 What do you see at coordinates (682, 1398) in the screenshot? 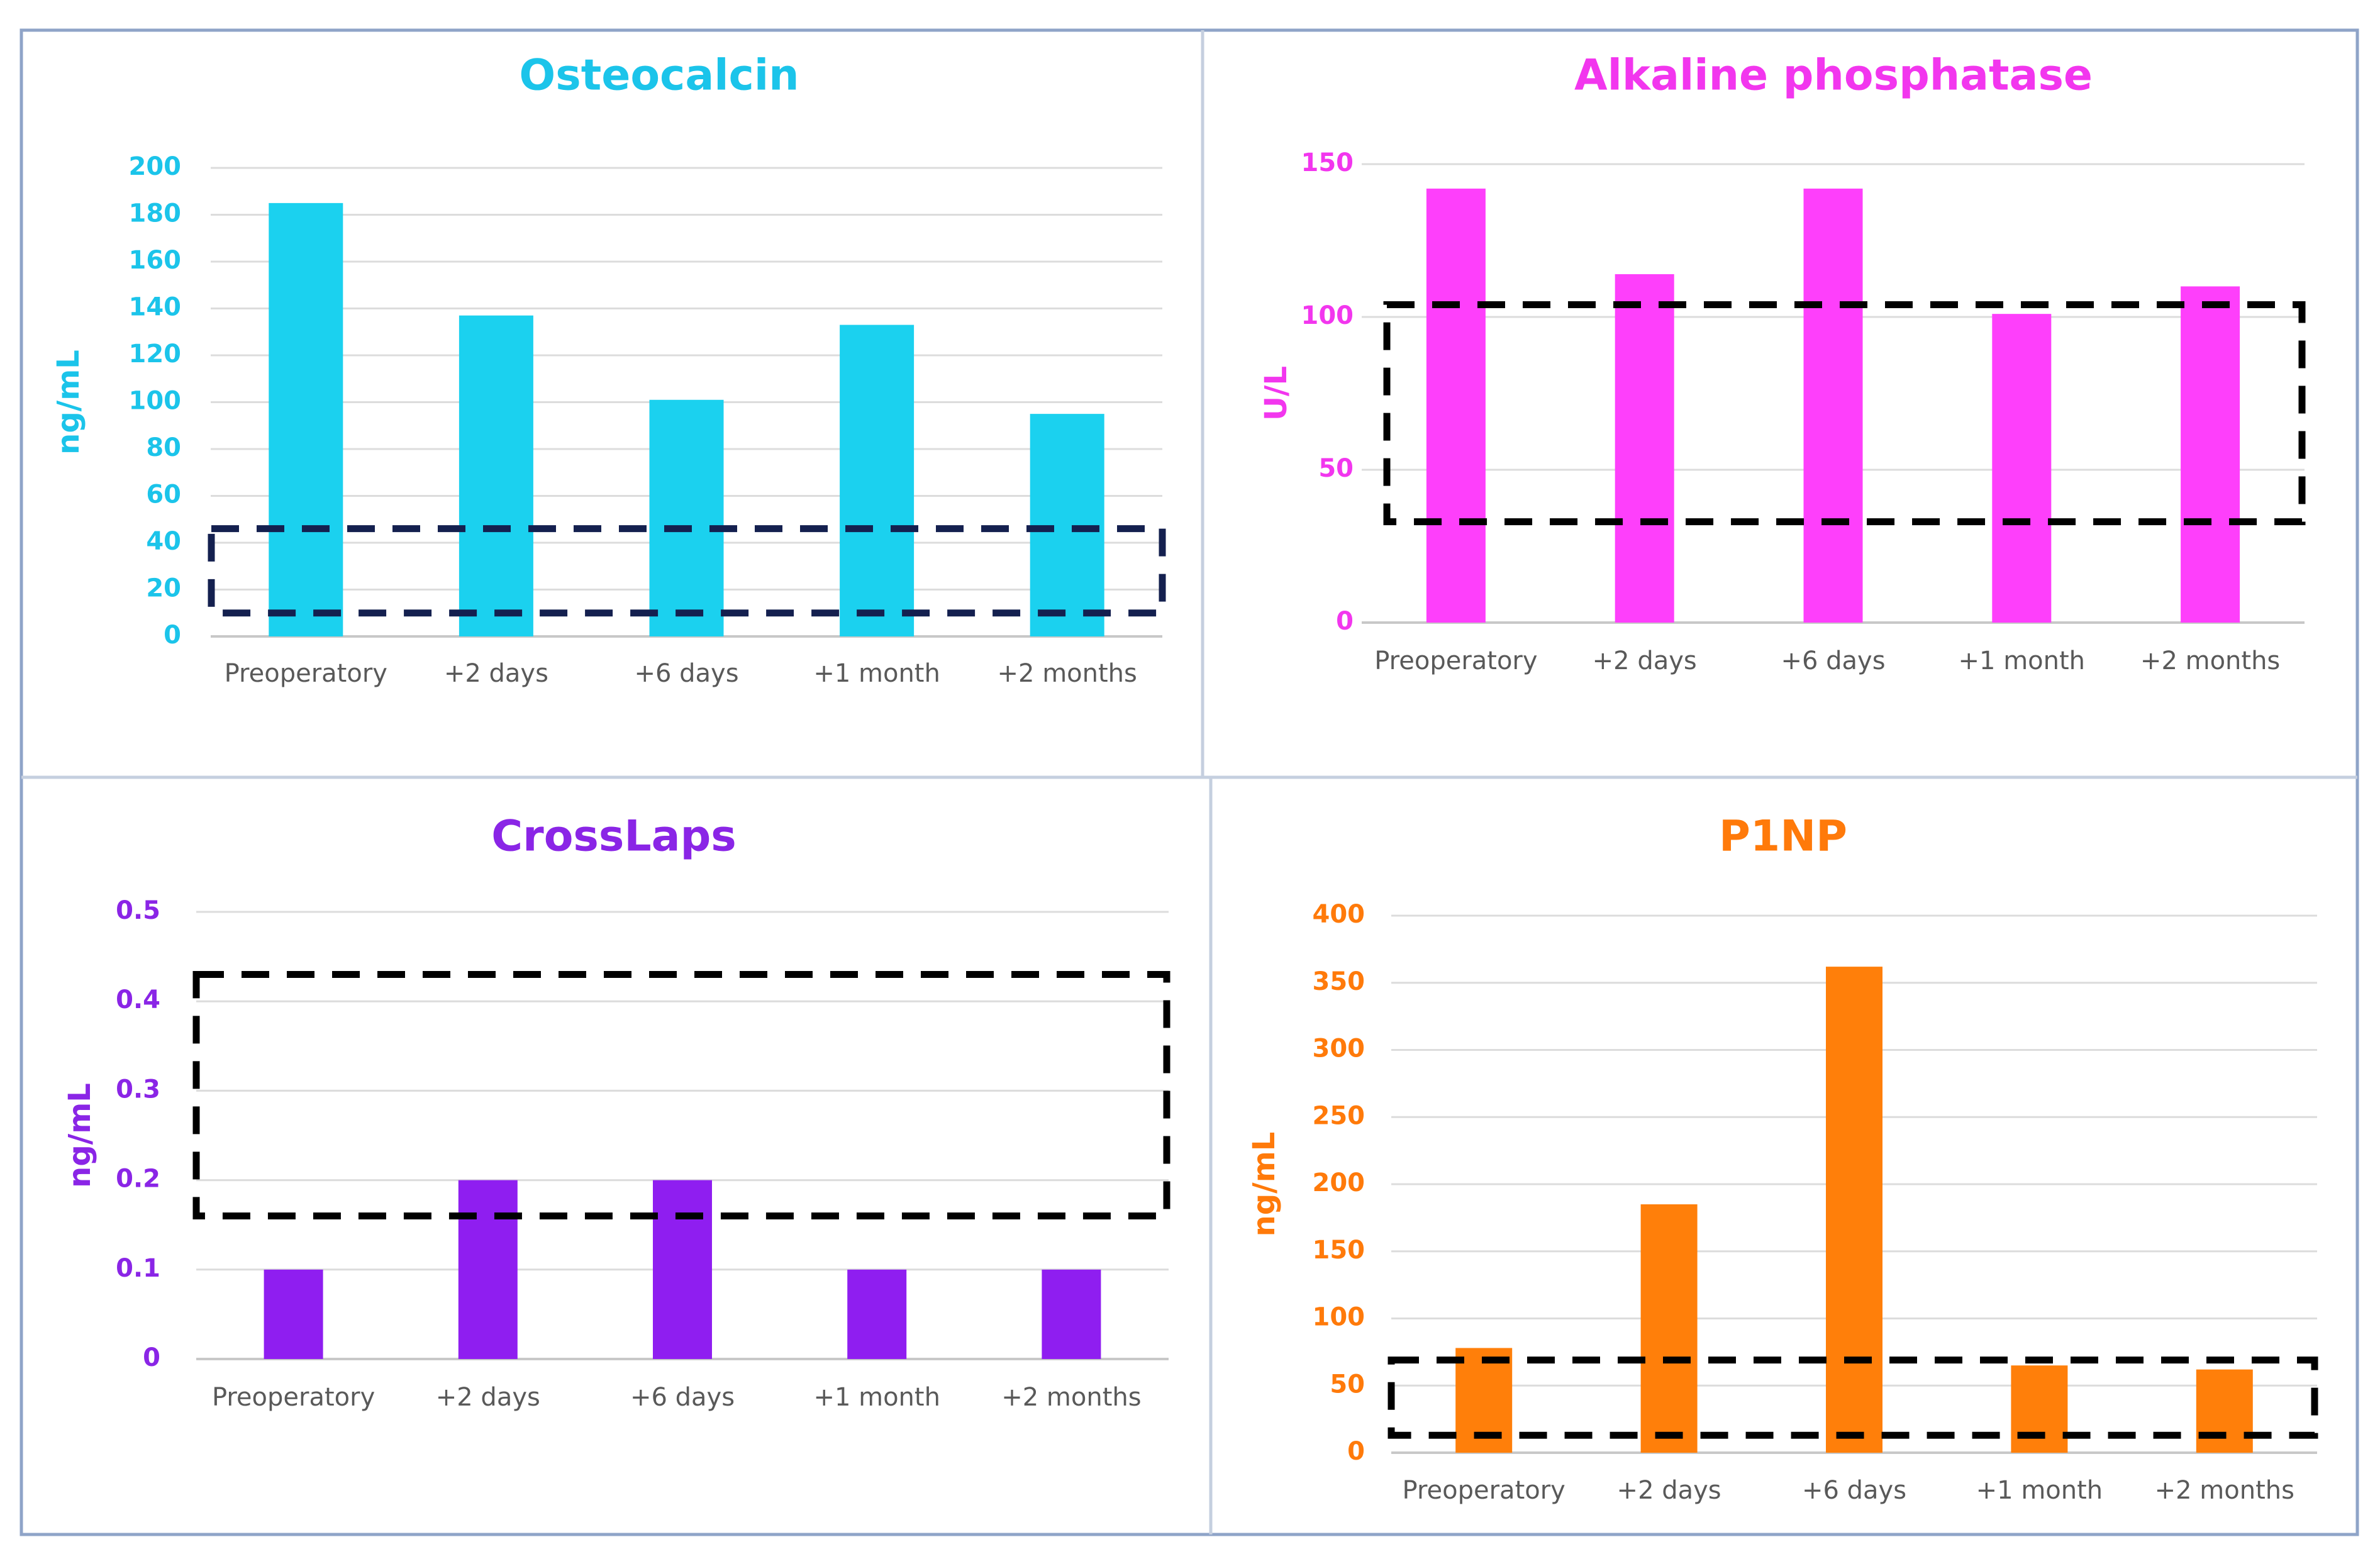
I see `crosslaps-x-tick-label: +6 days` at bounding box center [682, 1398].